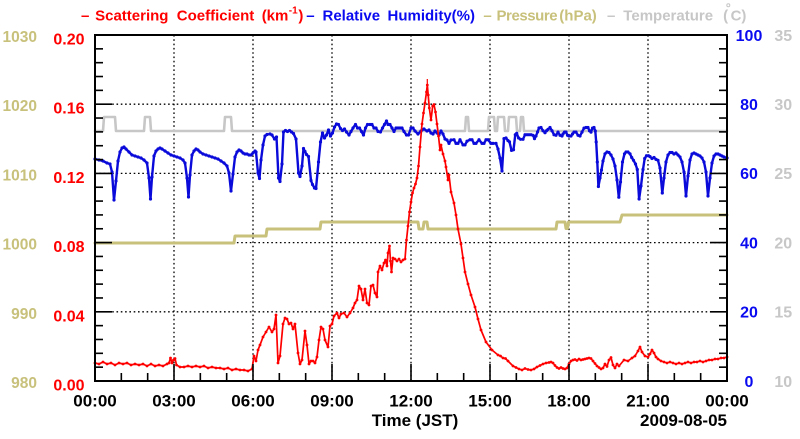 Image resolution: width=800 pixels, height=439 pixels. Describe the element at coordinates (20, 175) in the screenshot. I see `svg-text: 1010` at that location.